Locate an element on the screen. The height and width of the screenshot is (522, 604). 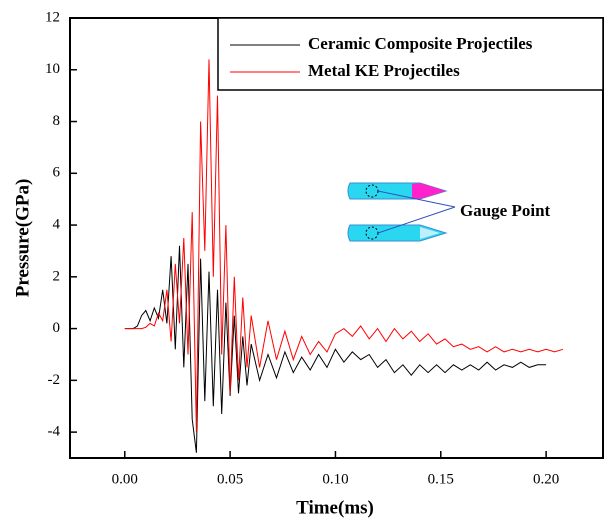
annotation: Gauge Point is located at coordinates (505, 210).